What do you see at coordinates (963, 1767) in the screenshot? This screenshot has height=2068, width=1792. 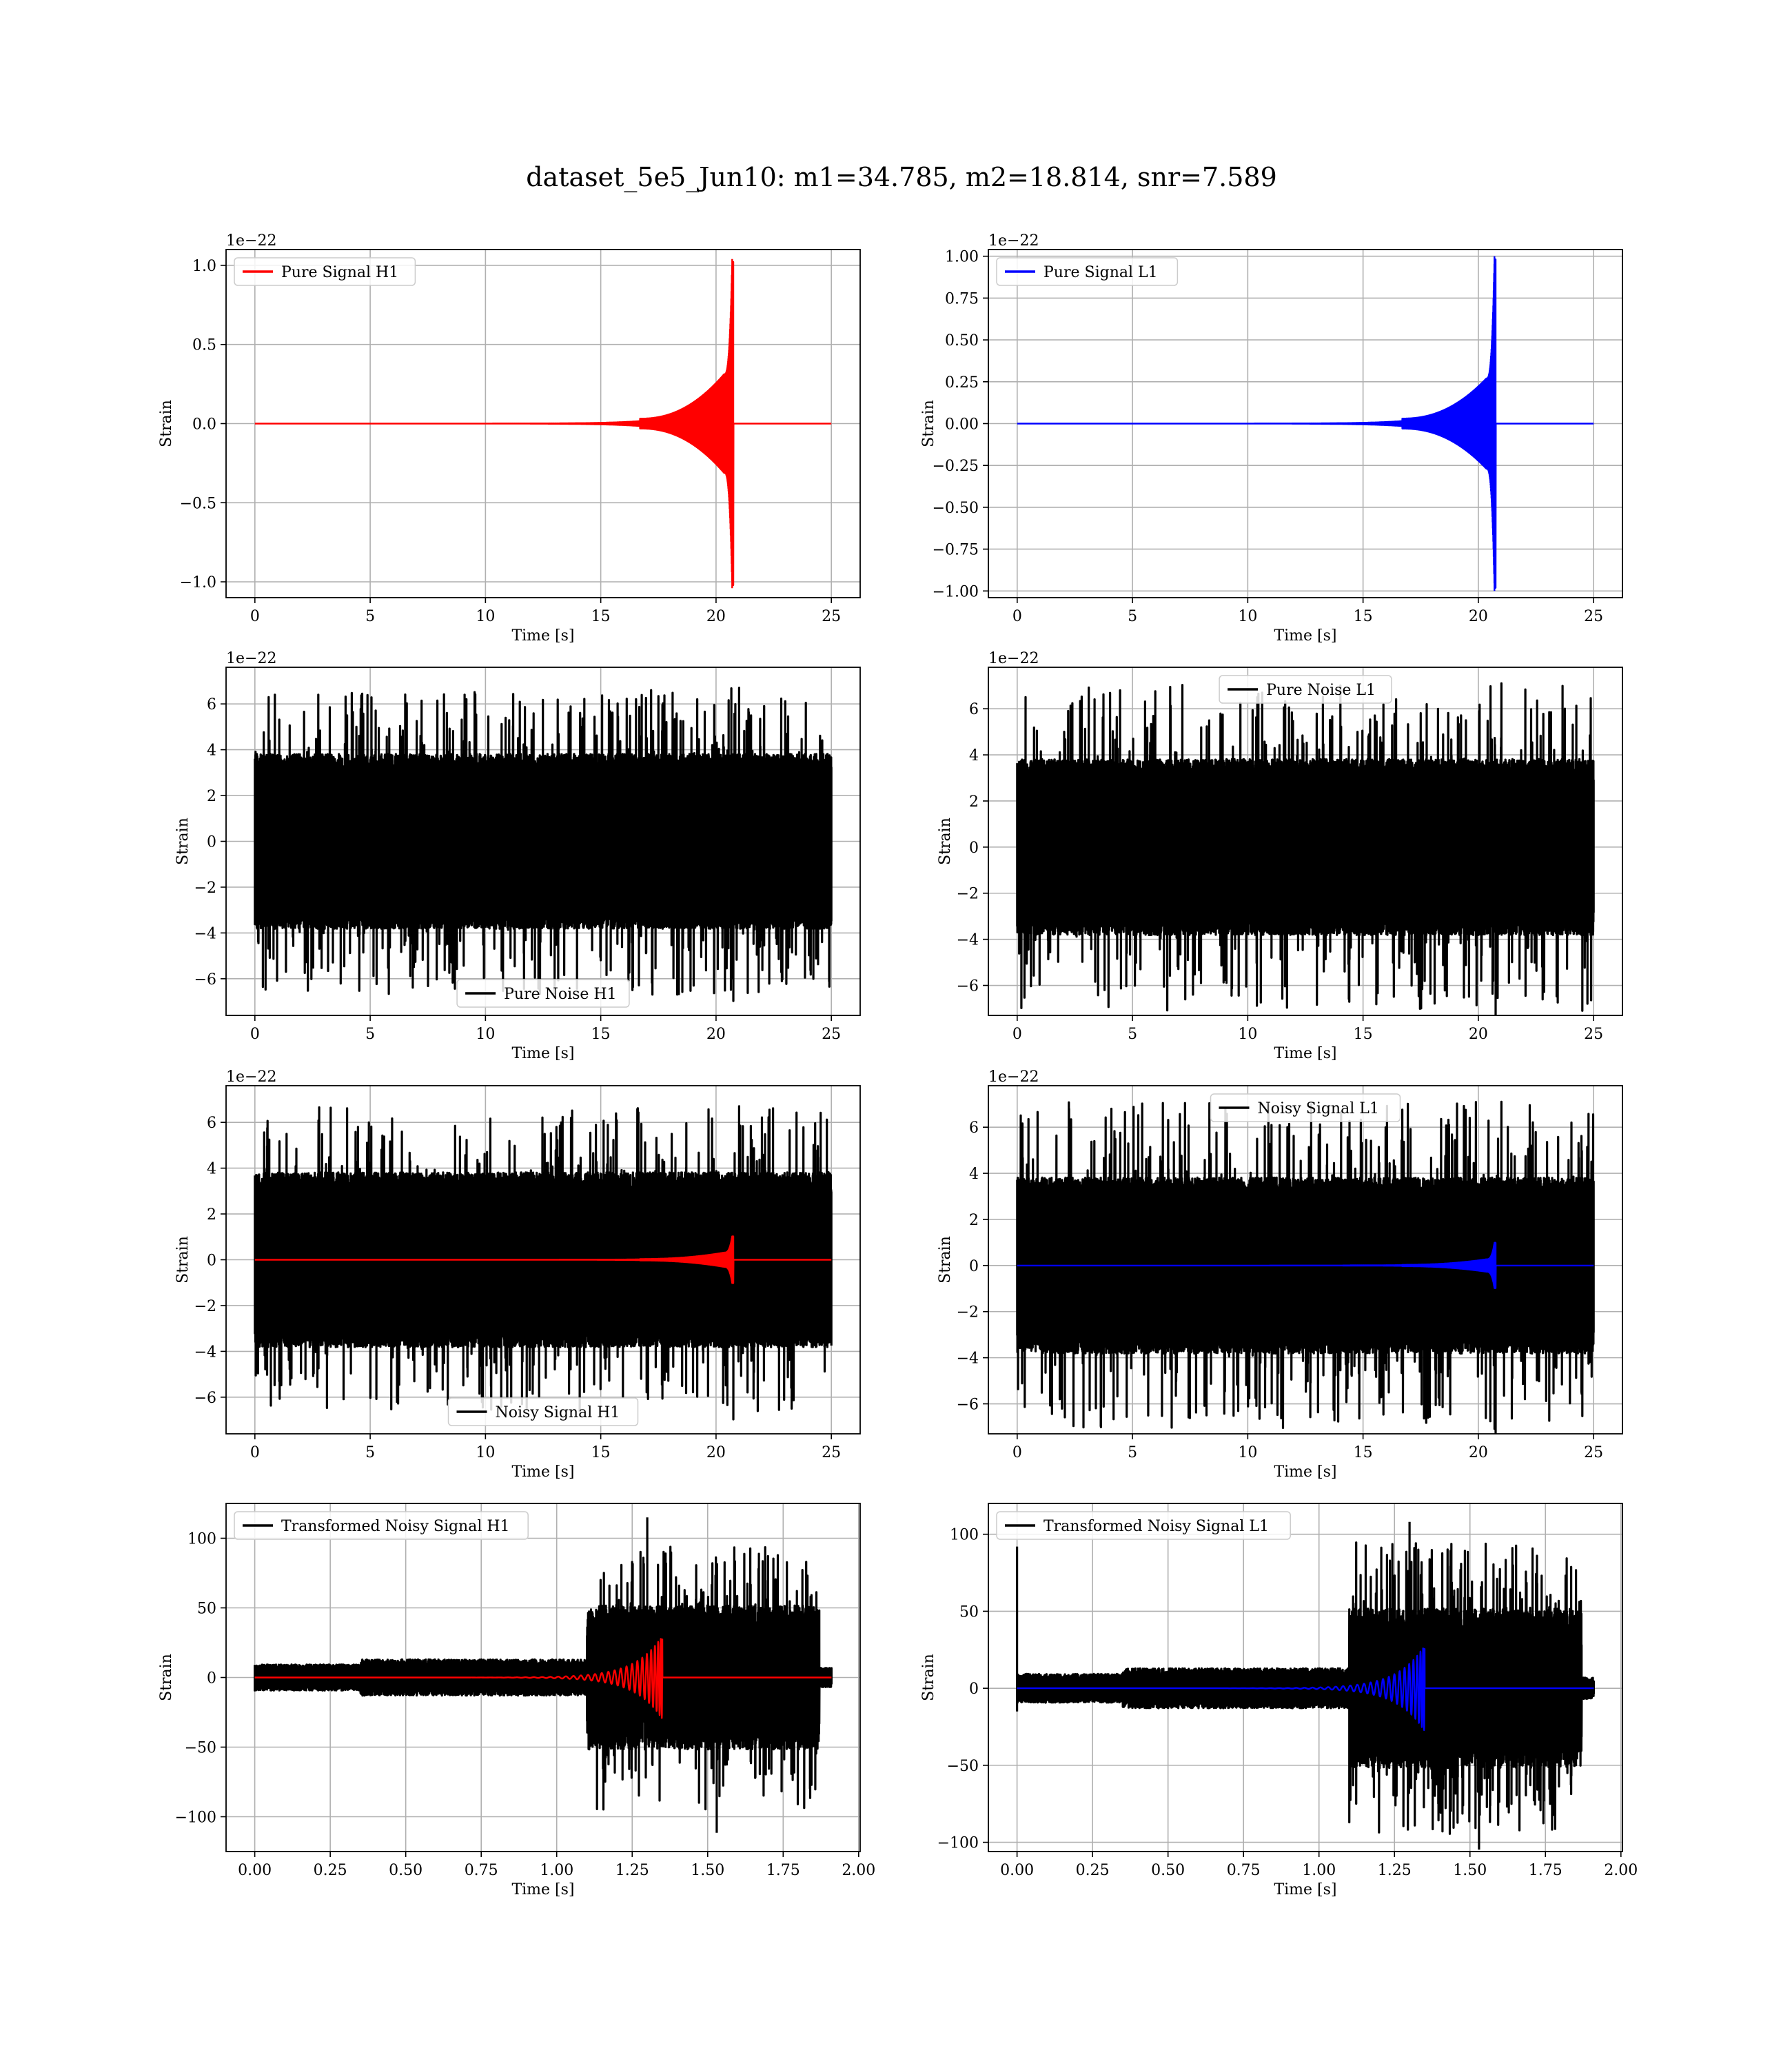 I see `y-tick-label: −50` at bounding box center [963, 1767].